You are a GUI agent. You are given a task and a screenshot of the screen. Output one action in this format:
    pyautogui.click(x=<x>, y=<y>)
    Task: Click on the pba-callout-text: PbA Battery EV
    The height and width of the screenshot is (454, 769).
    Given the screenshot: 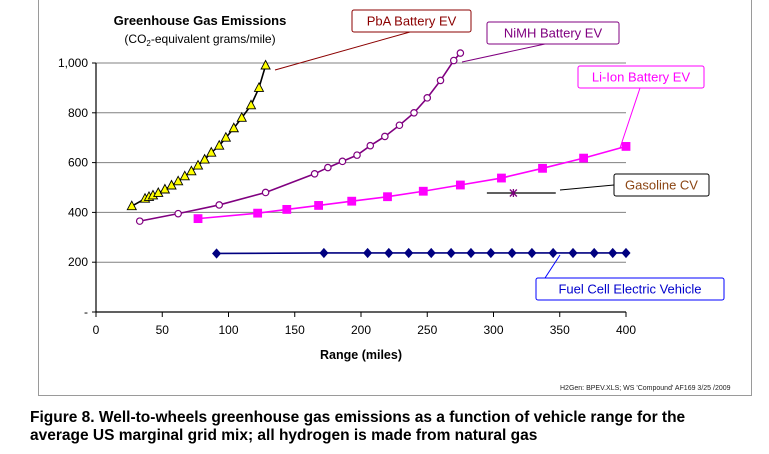 What is the action you would take?
    pyautogui.click(x=412, y=21)
    